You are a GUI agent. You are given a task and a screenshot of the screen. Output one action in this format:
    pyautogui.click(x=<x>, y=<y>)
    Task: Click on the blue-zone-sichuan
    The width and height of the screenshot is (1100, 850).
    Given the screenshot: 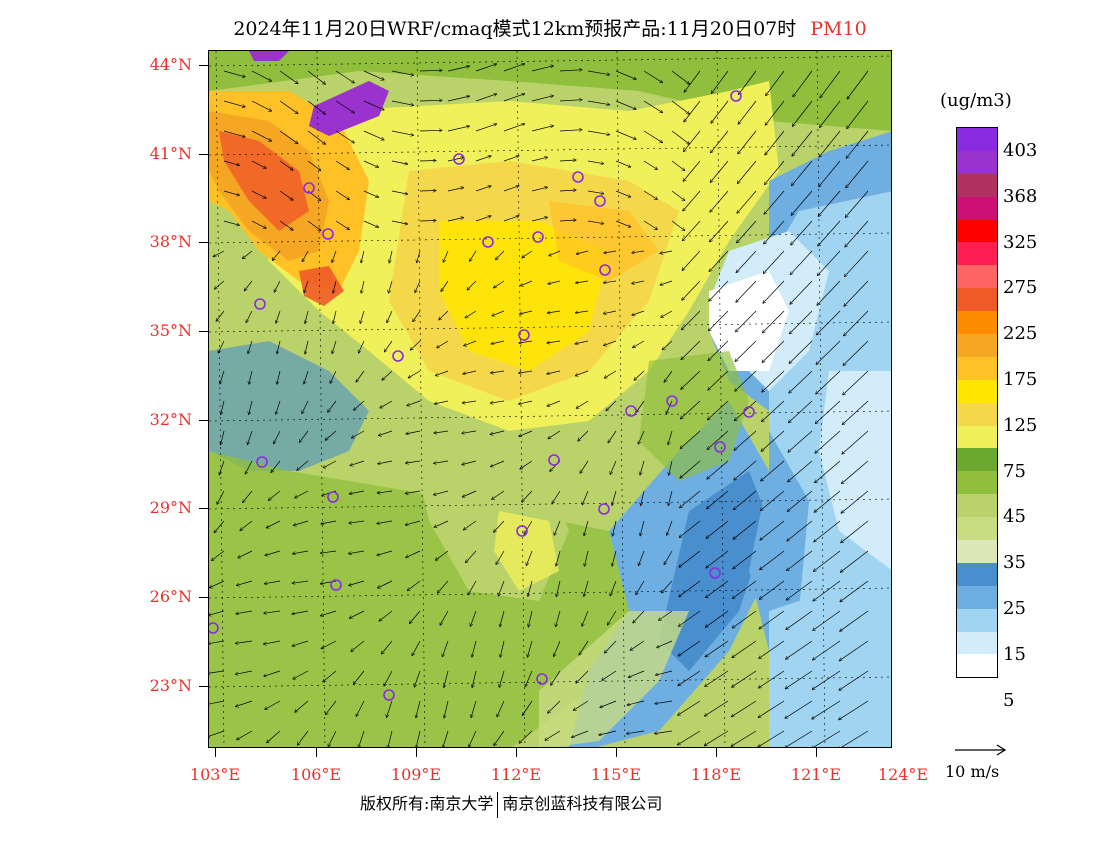 What is the action you would take?
    pyautogui.click(x=289, y=406)
    